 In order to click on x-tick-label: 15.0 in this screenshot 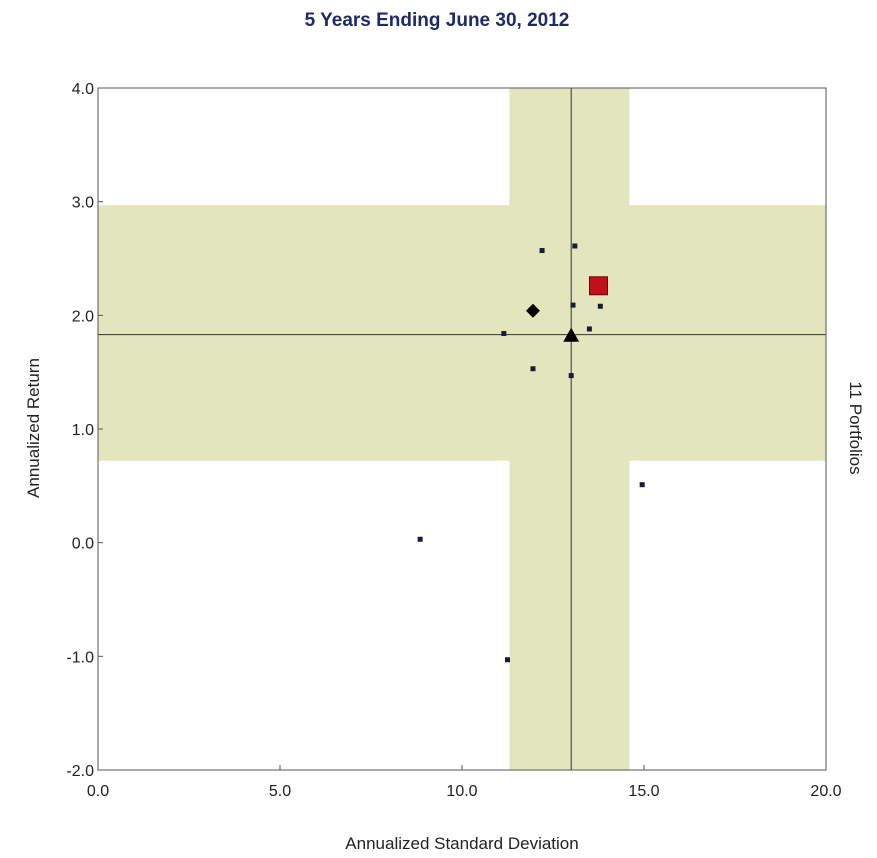, I will do `click(643, 791)`.